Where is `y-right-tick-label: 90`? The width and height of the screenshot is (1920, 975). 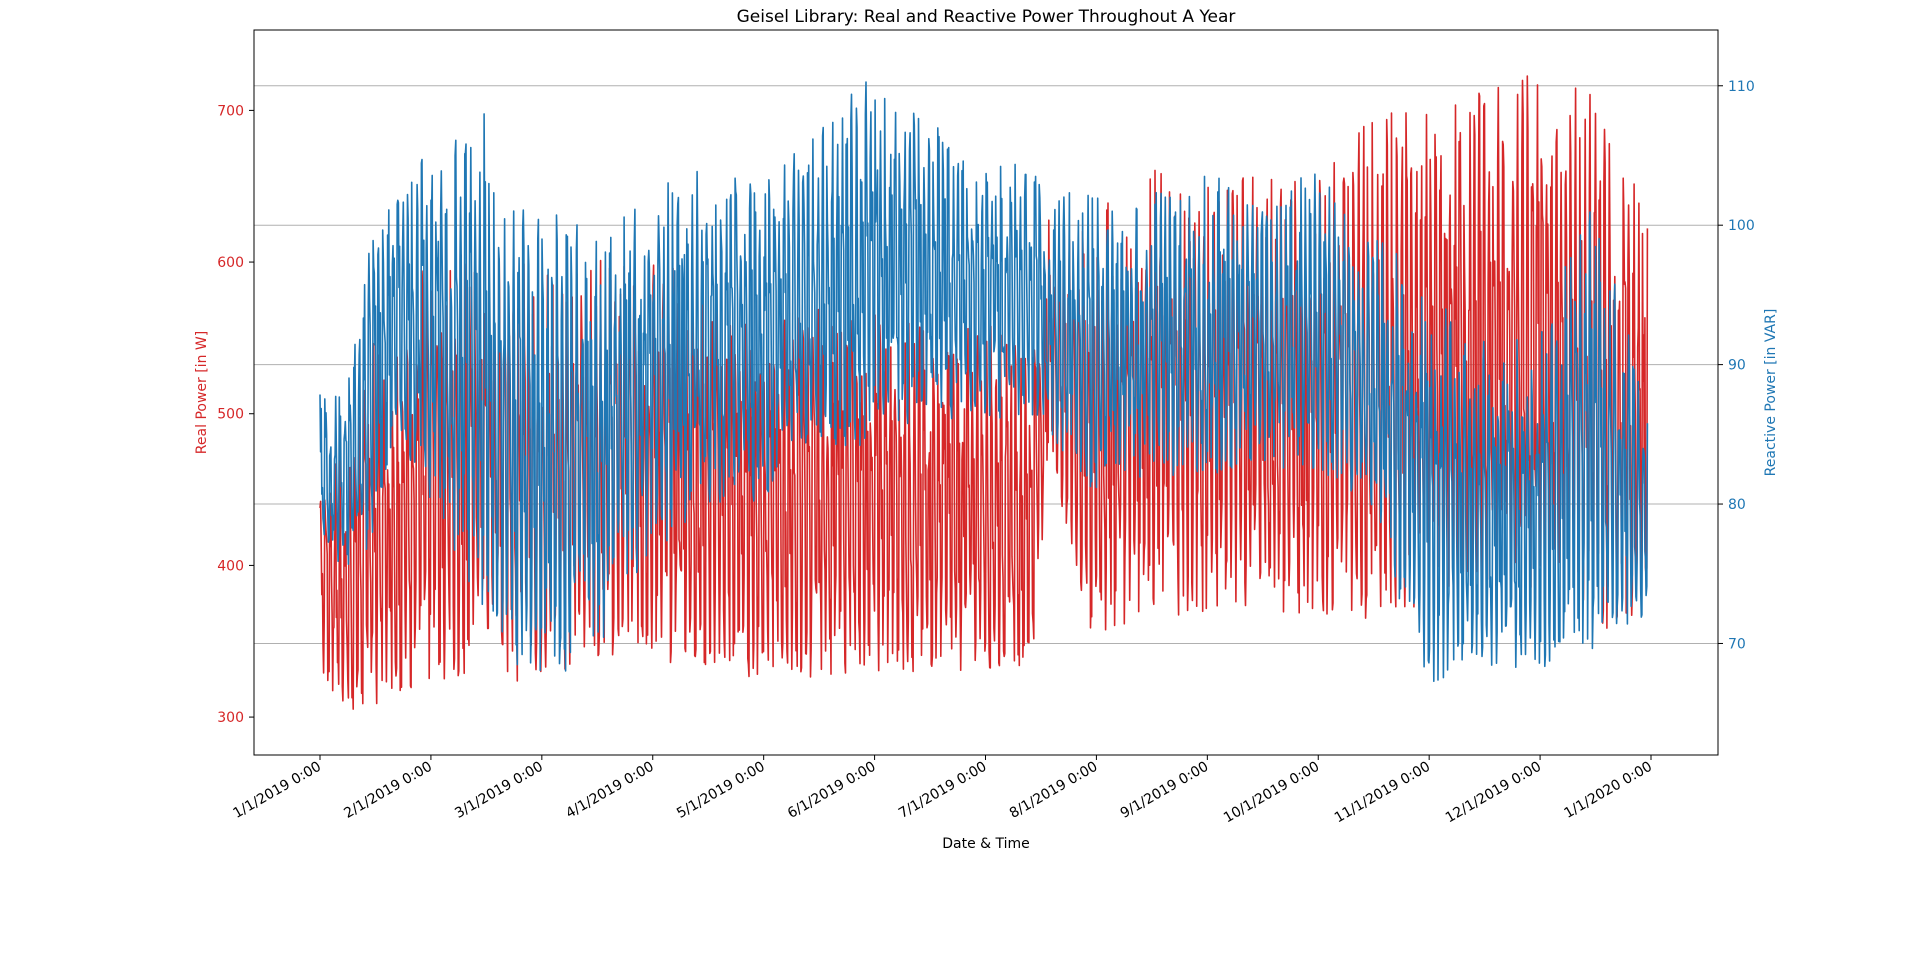 y-right-tick-label: 90 is located at coordinates (1737, 366).